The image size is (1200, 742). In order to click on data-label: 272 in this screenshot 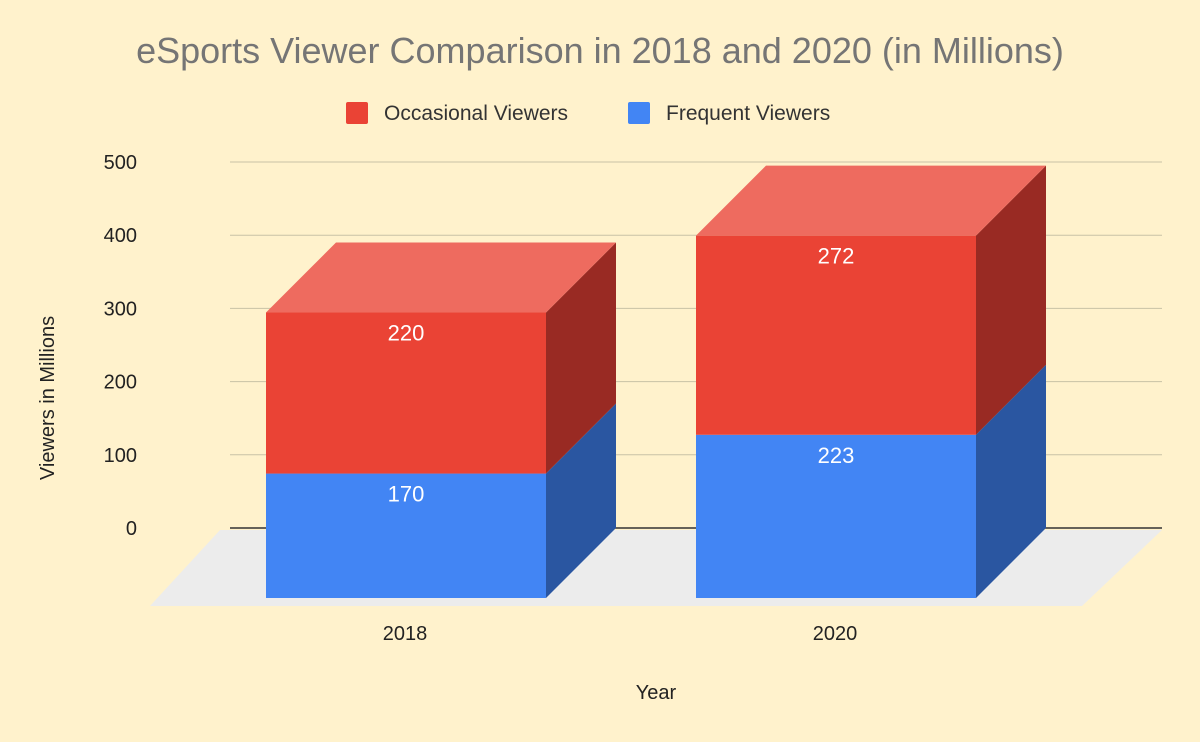, I will do `click(836, 256)`.